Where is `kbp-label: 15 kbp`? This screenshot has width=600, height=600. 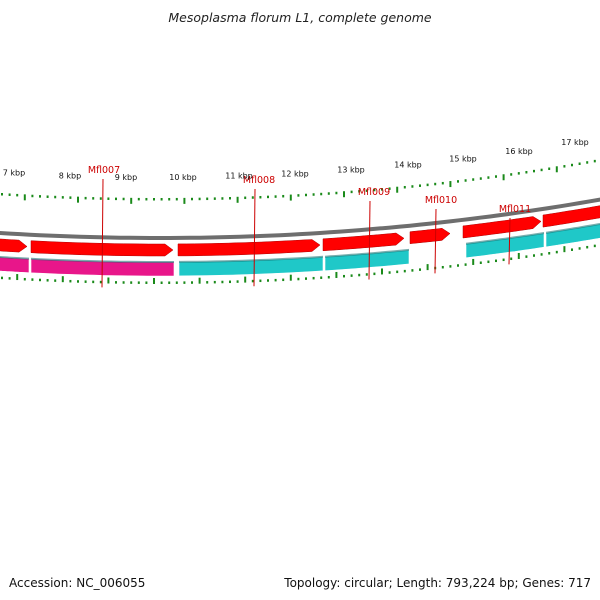 kbp-label: 15 kbp is located at coordinates (463, 158).